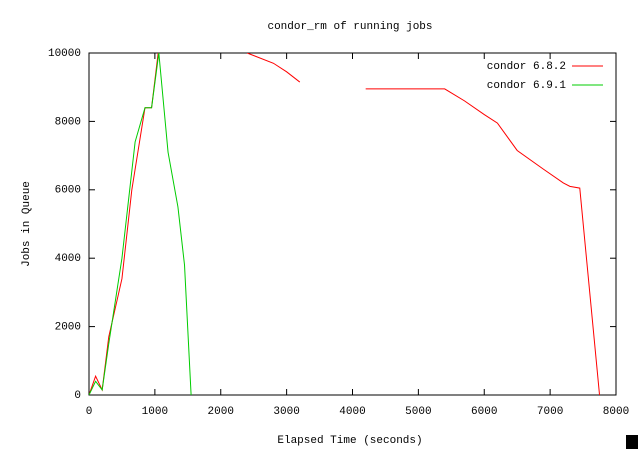 This screenshot has height=450, width=640. Describe the element at coordinates (77, 396) in the screenshot. I see `y-tick-label: 0` at that location.